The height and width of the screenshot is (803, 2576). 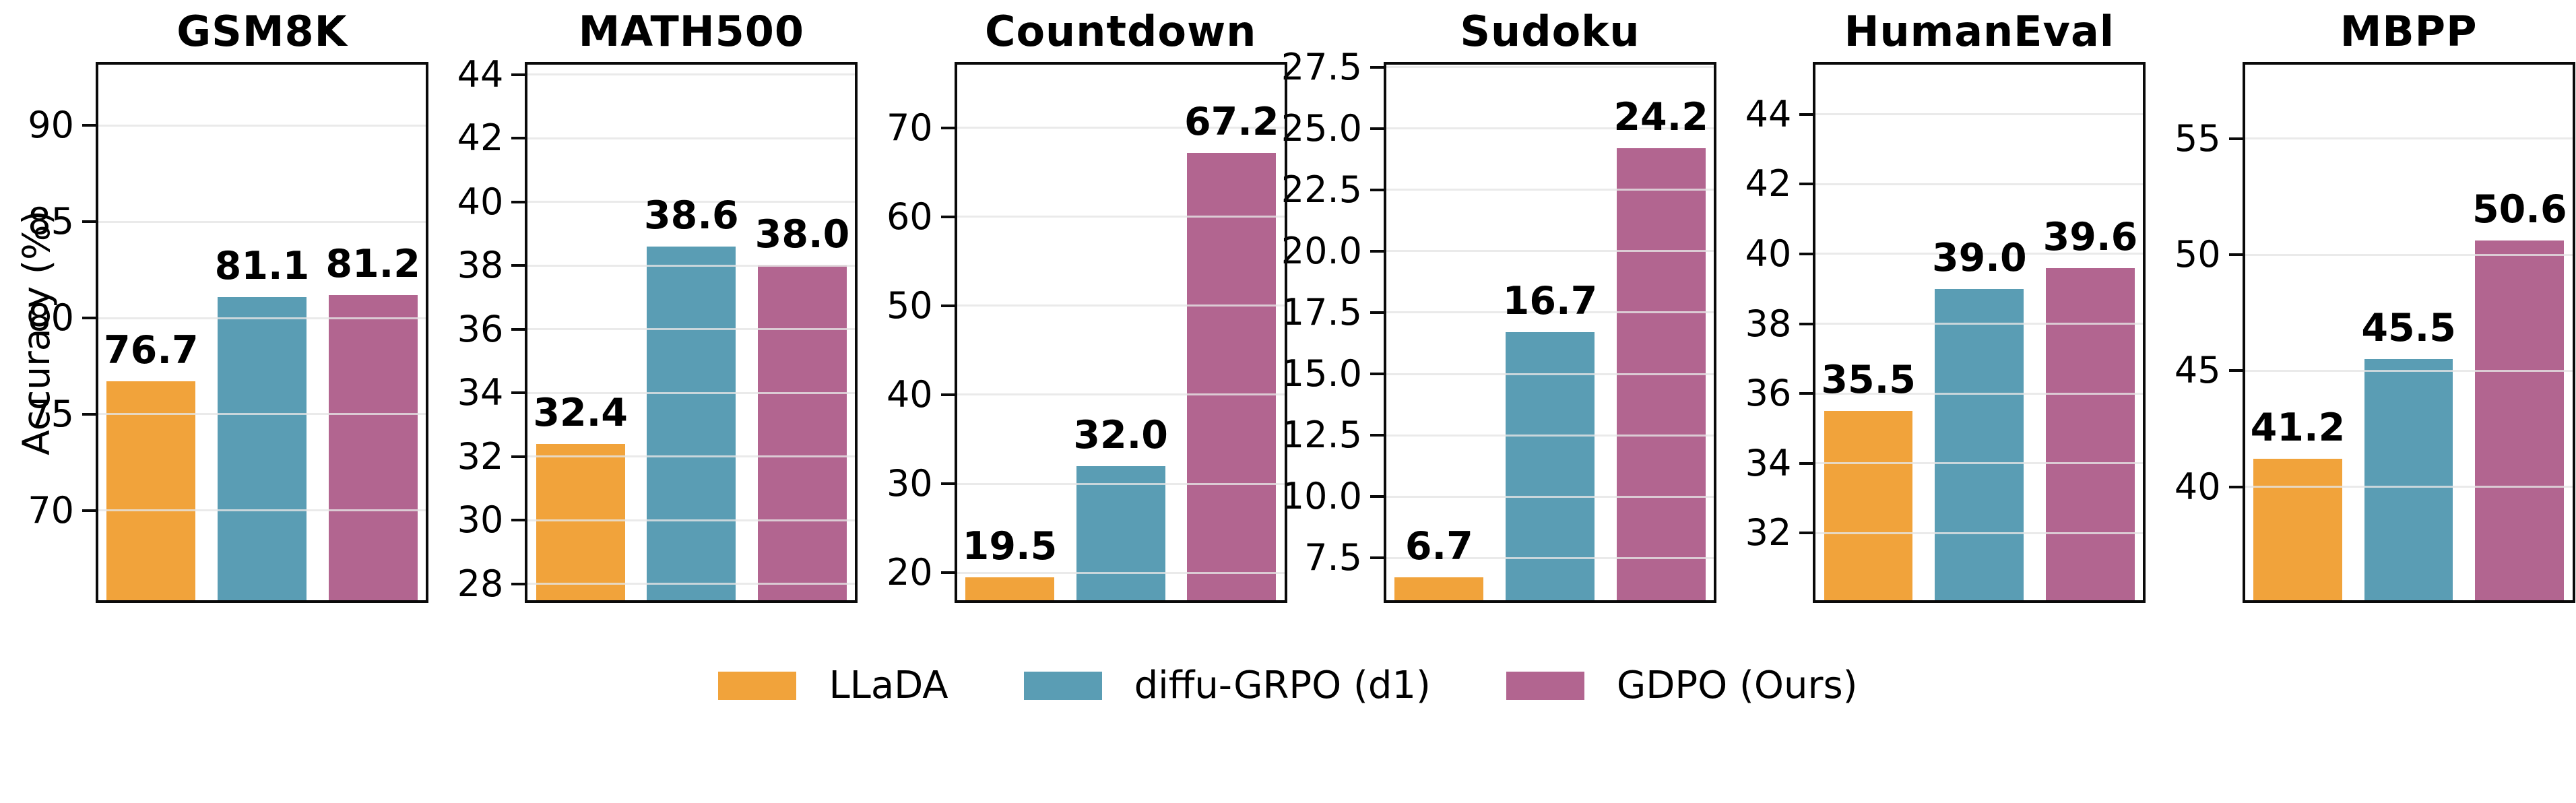 What do you see at coordinates (1550, 301) in the screenshot?
I see `bar-value-label: 16.7` at bounding box center [1550, 301].